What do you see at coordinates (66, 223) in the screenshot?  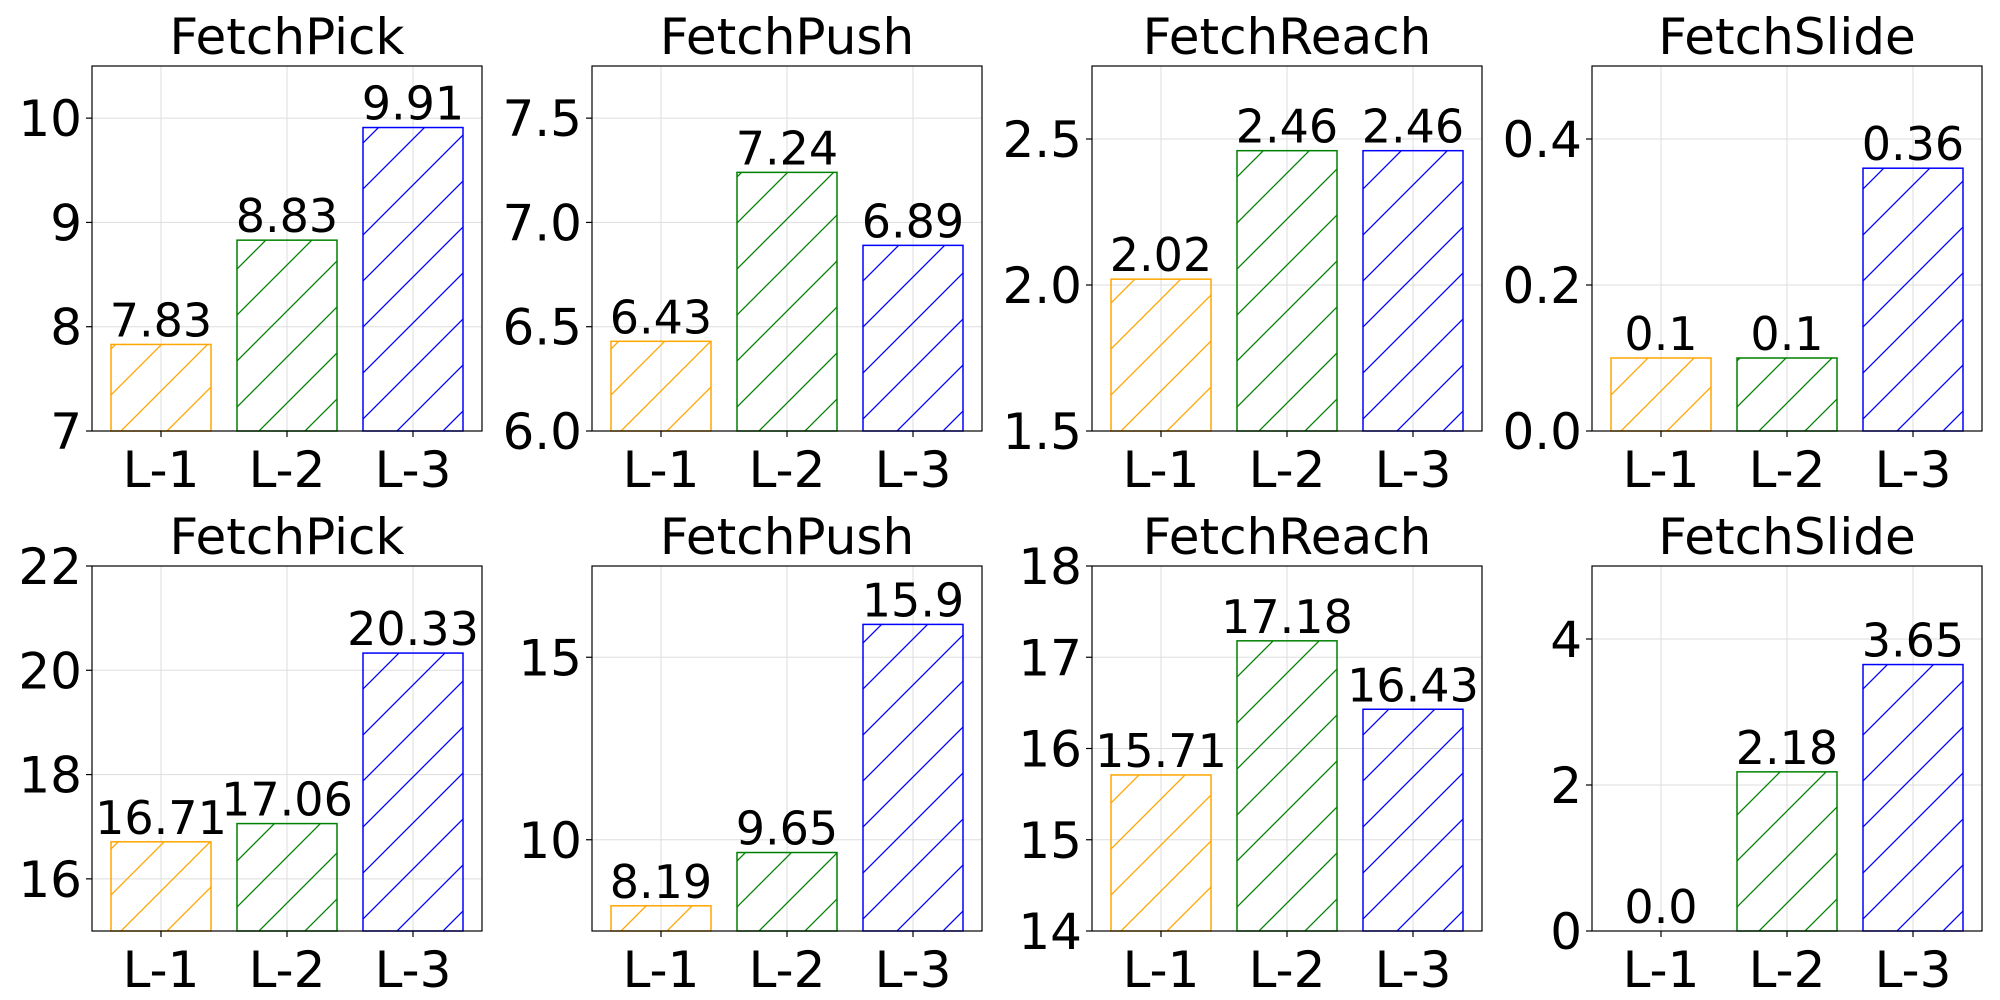 I see `y-tick-label: 9` at bounding box center [66, 223].